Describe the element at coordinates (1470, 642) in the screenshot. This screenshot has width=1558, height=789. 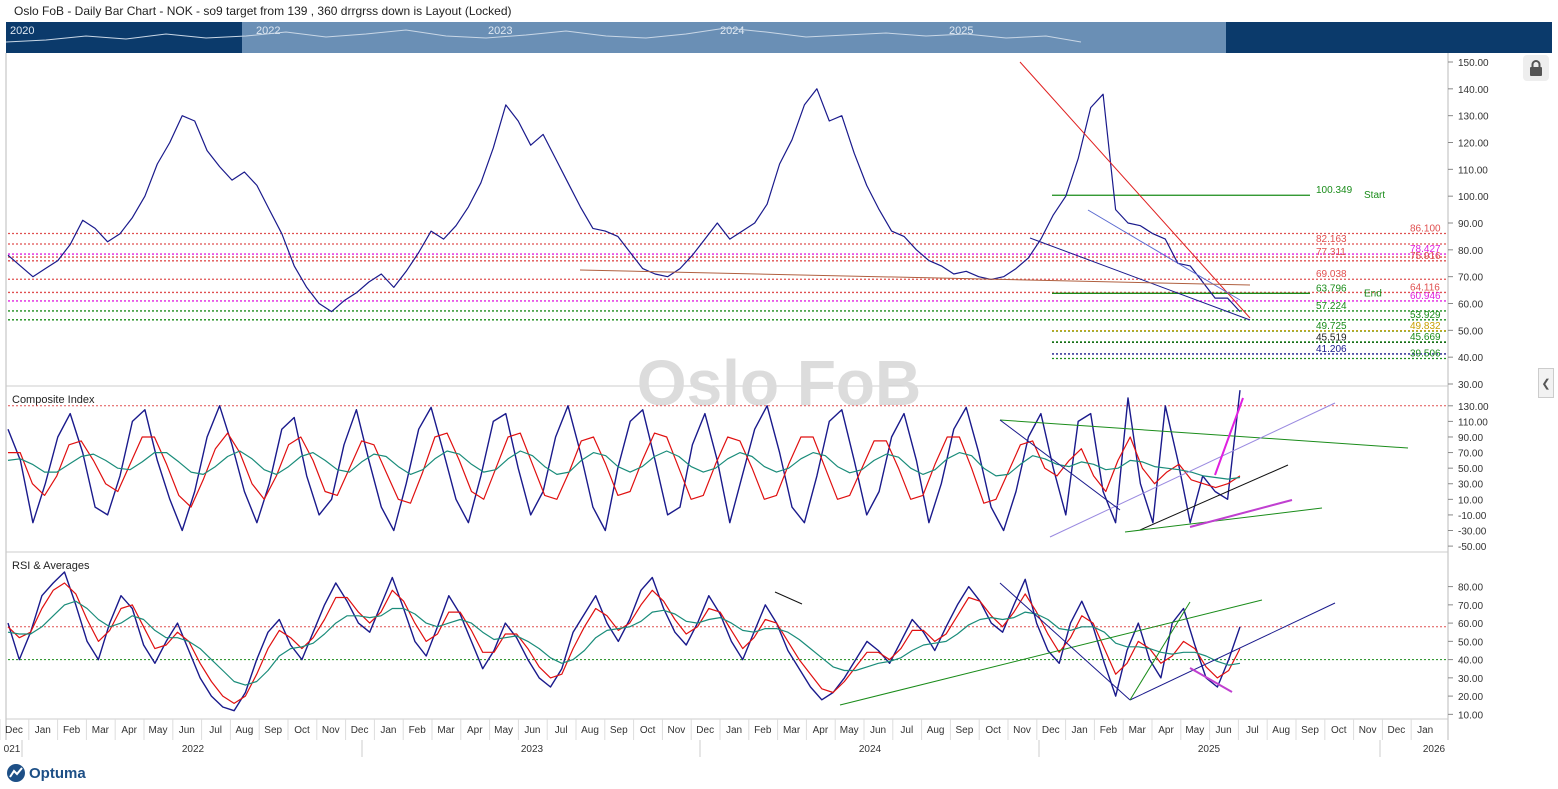
I see `rsi-tick-label: 50.00` at that location.